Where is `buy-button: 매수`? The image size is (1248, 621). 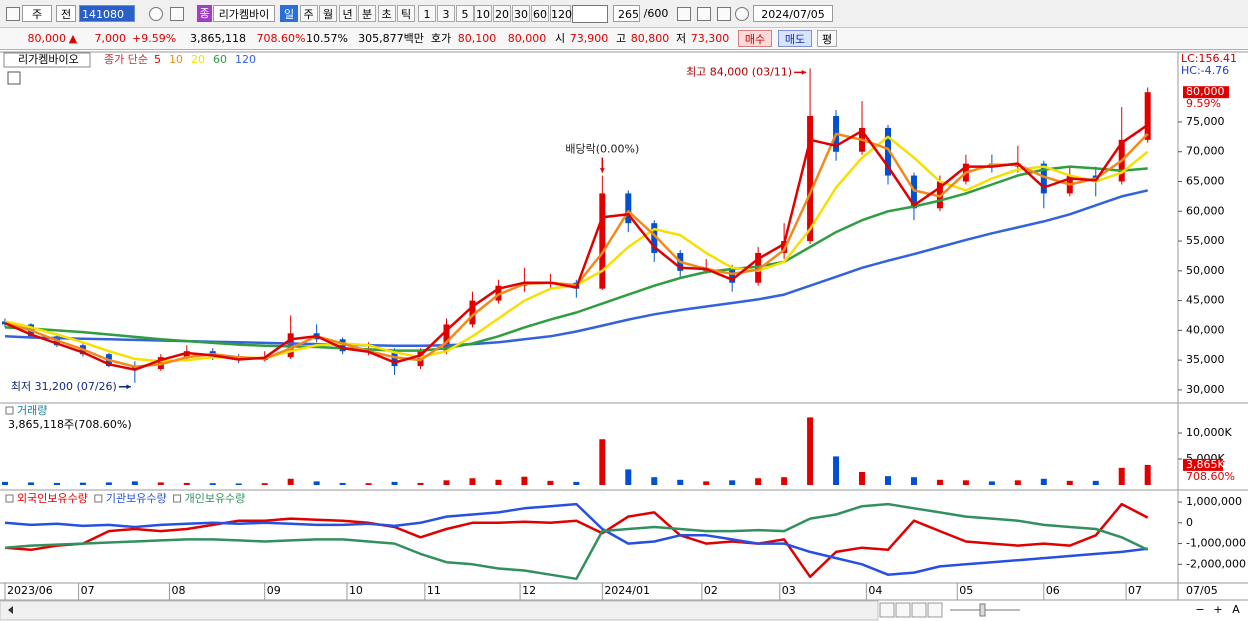 buy-button: 매수 is located at coordinates (755, 38).